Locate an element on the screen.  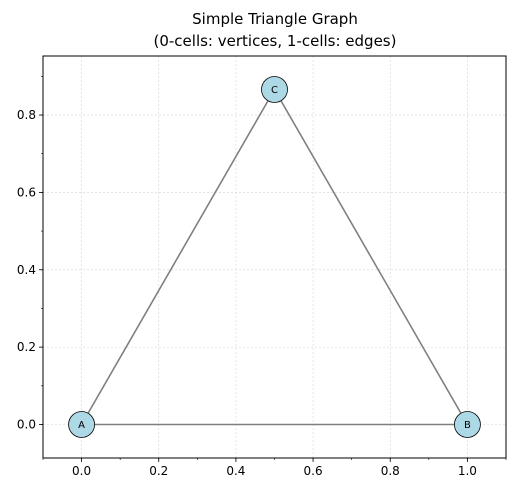
vertex-label-b: B is located at coordinates (467, 425).